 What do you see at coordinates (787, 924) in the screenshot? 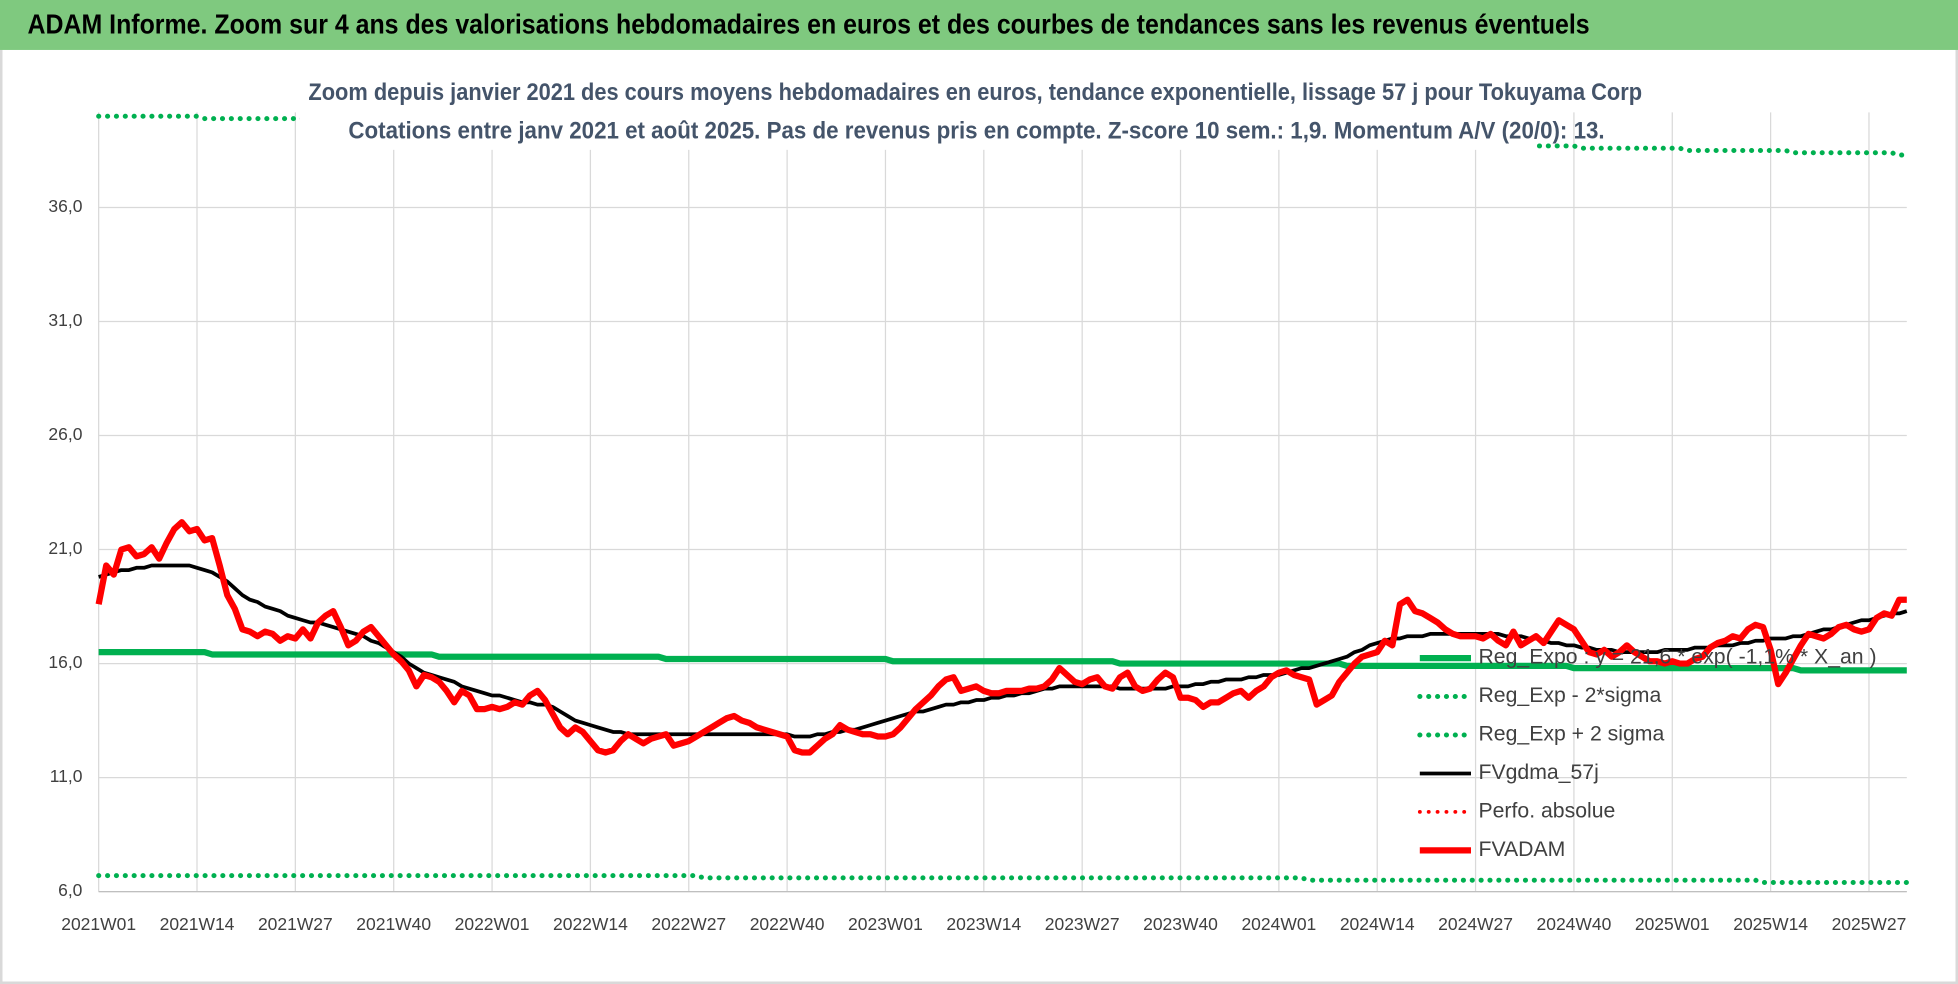
I see `x-tick-label: 2022W40` at bounding box center [787, 924].